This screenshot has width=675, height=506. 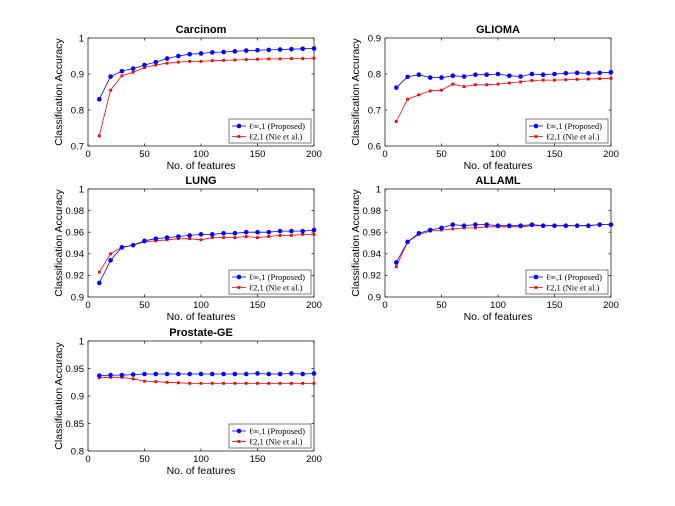 I want to click on y-tick-label: 0.95, so click(x=75, y=369).